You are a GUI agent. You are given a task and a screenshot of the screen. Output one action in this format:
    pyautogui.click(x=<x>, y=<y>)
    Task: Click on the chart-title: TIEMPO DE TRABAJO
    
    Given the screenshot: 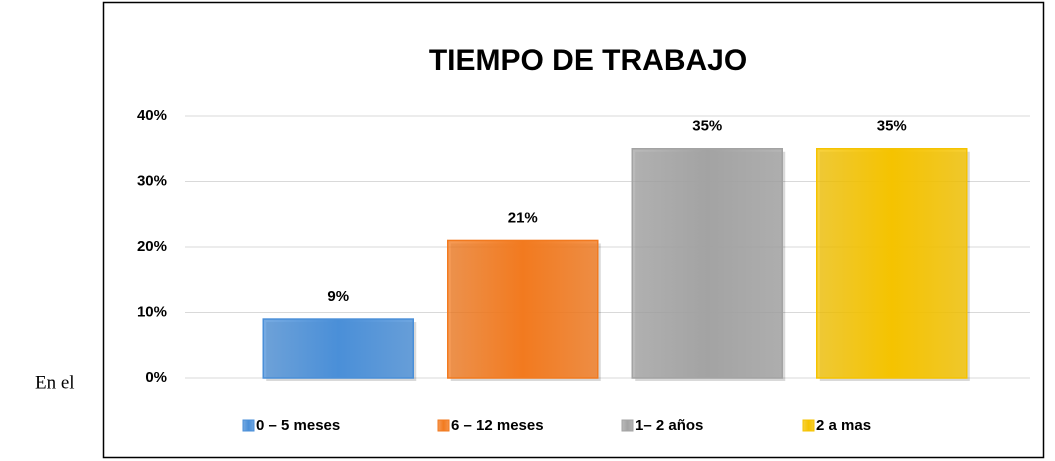 What is the action you would take?
    pyautogui.click(x=588, y=60)
    